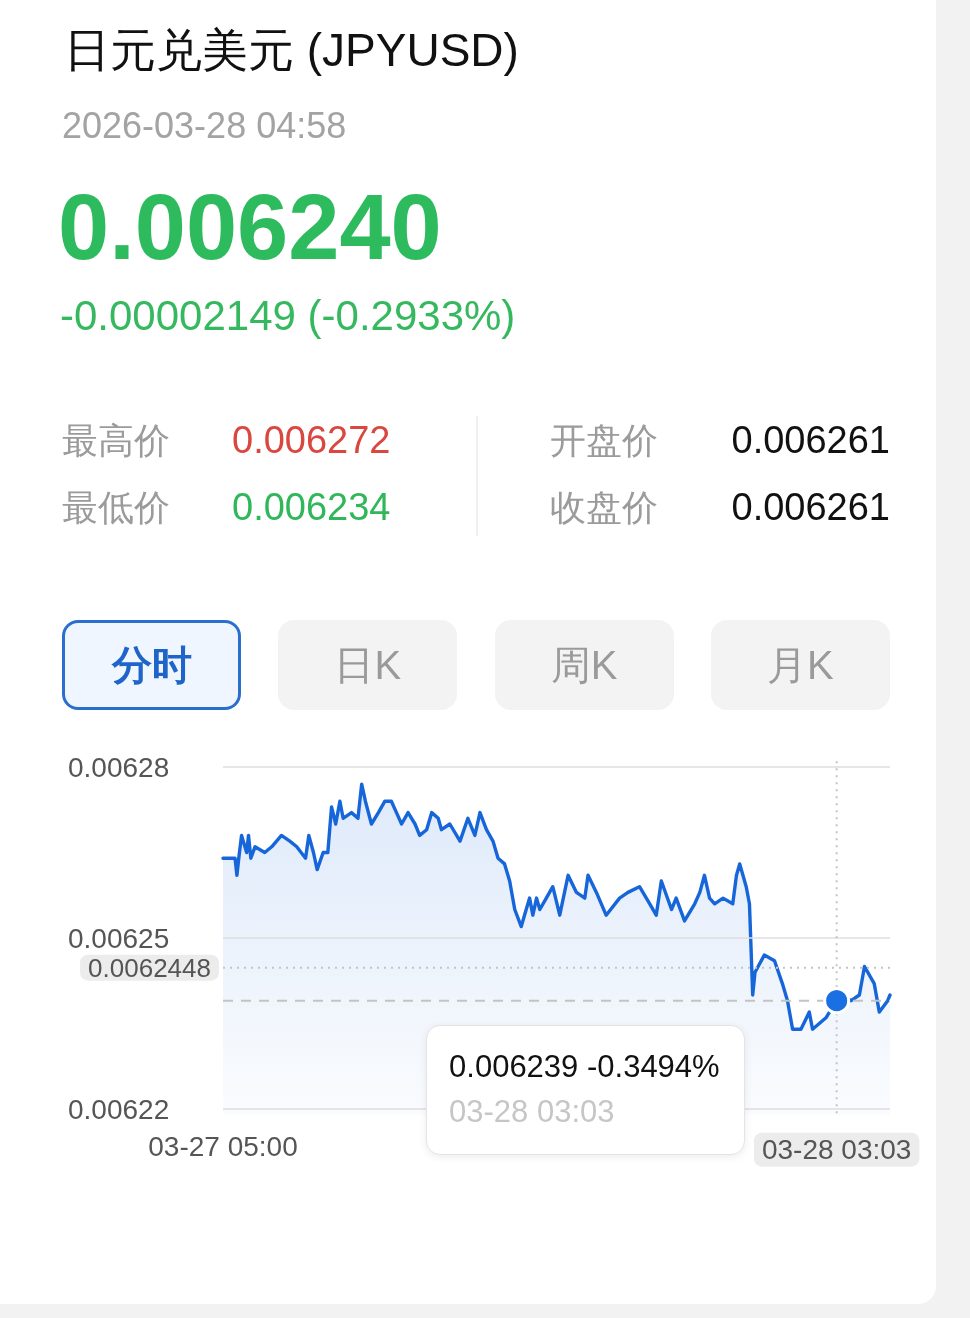 The height and width of the screenshot is (1318, 970). Describe the element at coordinates (151, 665) in the screenshot. I see `tab-button: 分时` at that location.